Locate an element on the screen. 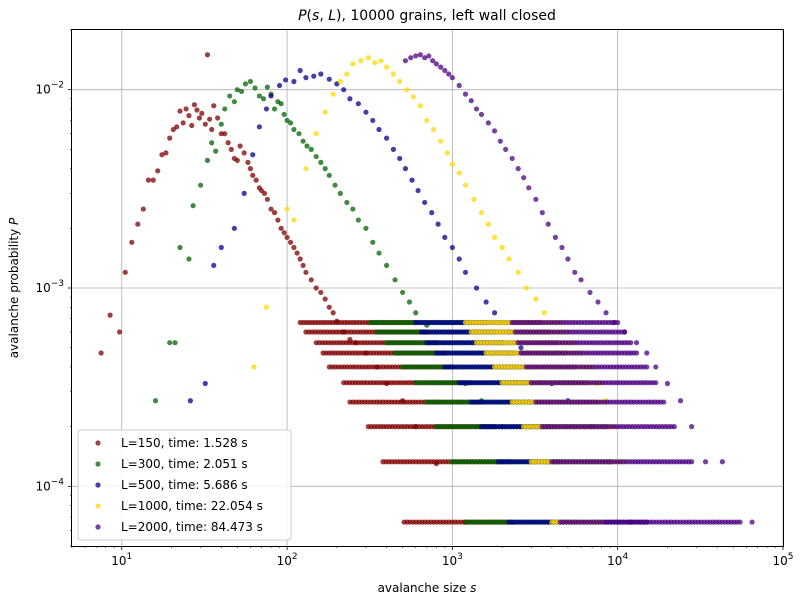 The height and width of the screenshot is (600, 800). chart-title: P(s, L), 10000 grains, left wall closed is located at coordinates (427, 16).